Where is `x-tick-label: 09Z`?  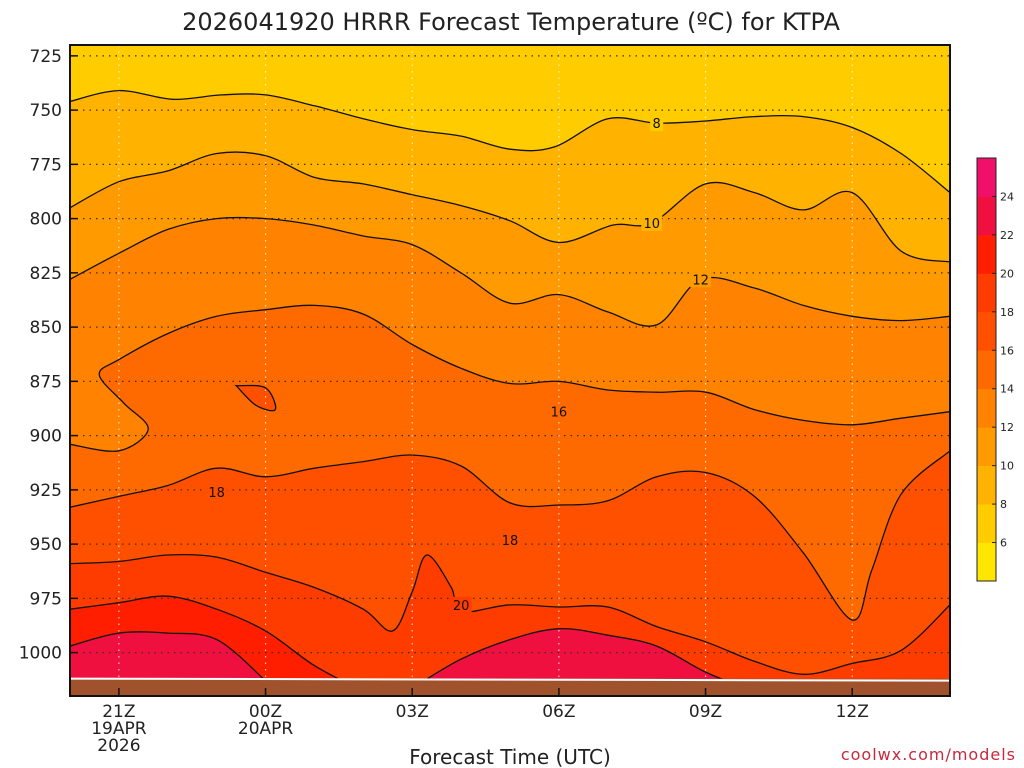 x-tick-label: 09Z is located at coordinates (705, 712).